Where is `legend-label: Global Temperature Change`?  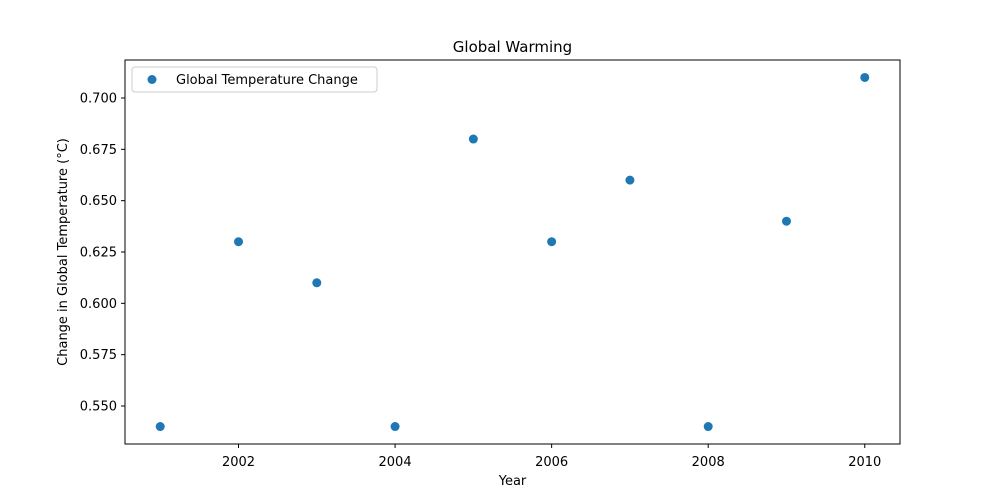
legend-label: Global Temperature Change is located at coordinates (267, 80).